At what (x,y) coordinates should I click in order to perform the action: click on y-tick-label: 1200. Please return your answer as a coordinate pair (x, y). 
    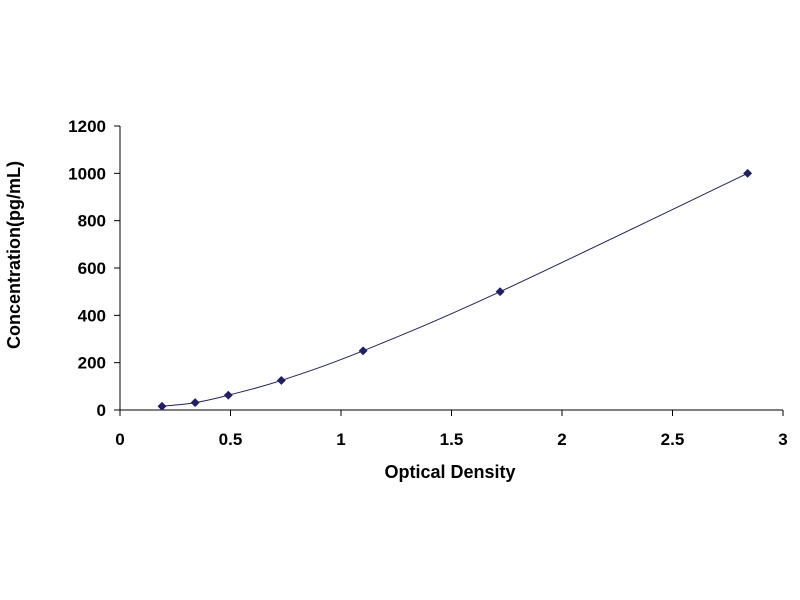
    Looking at the image, I should click on (87, 126).